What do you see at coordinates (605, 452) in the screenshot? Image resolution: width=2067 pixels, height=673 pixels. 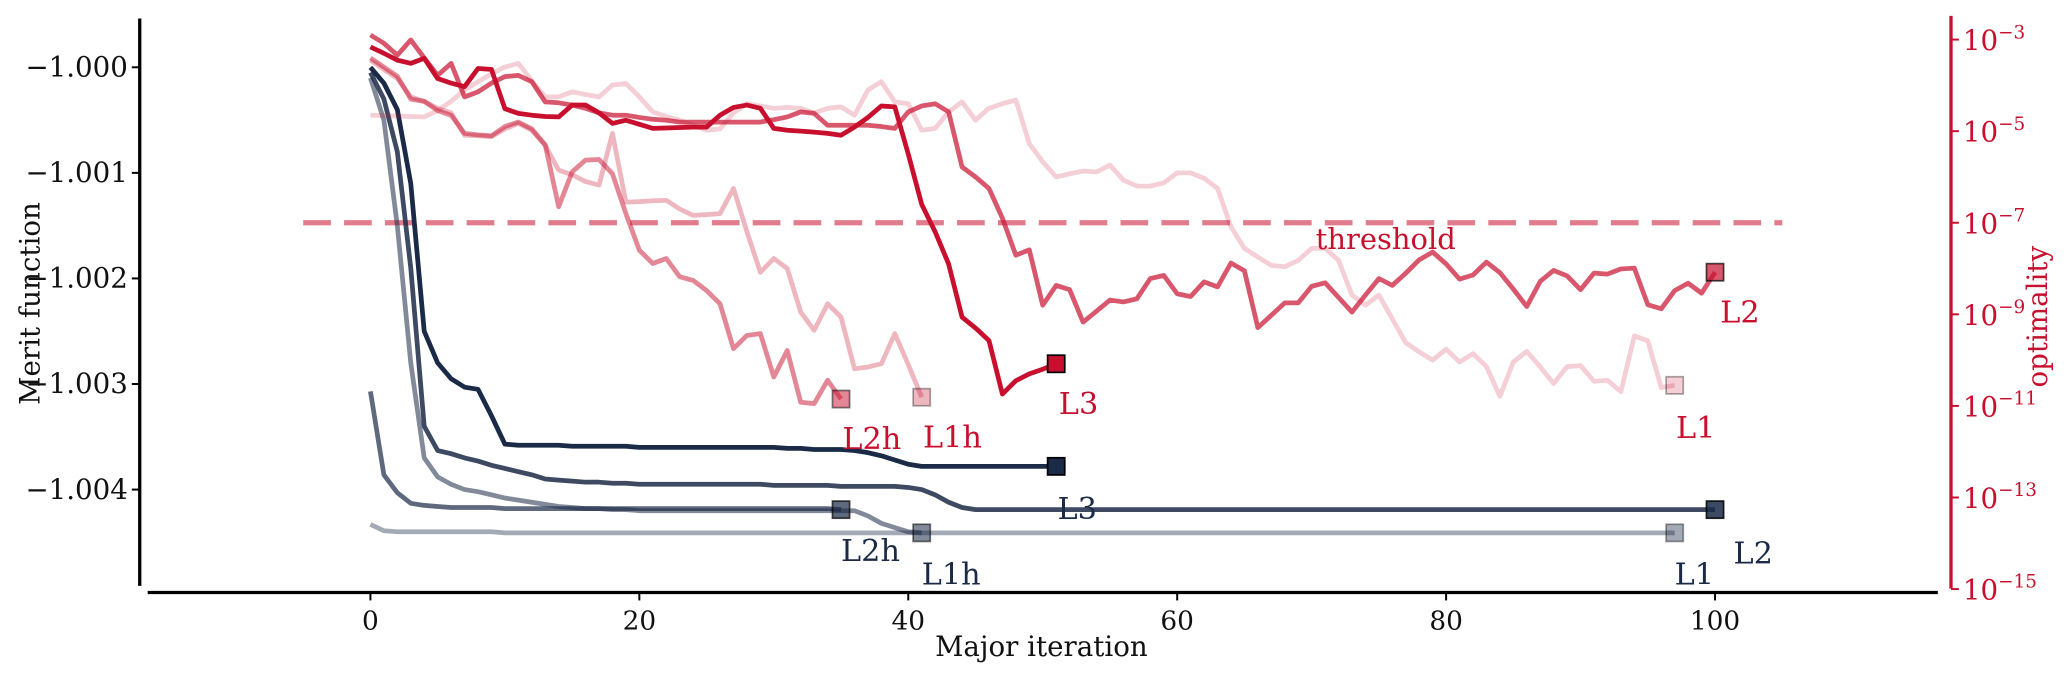 I see `merit-line-l2h` at bounding box center [605, 452].